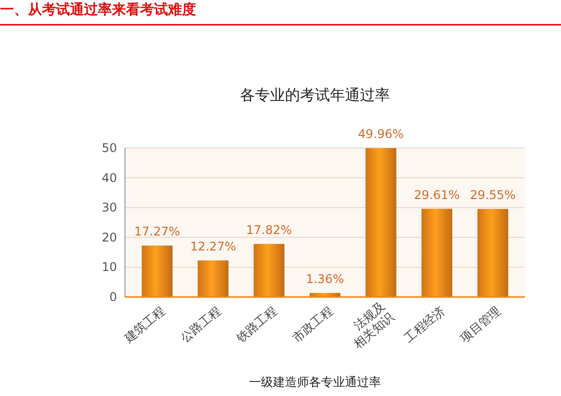 This screenshot has height=396, width=561. What do you see at coordinates (109, 207) in the screenshot?
I see `y-tick-label: 30` at bounding box center [109, 207].